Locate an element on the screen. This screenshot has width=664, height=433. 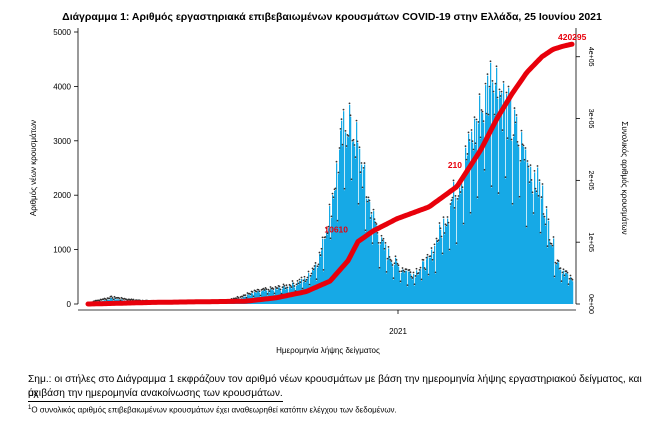
y2-tick-label: 3e+05 is located at coordinates (590, 119).